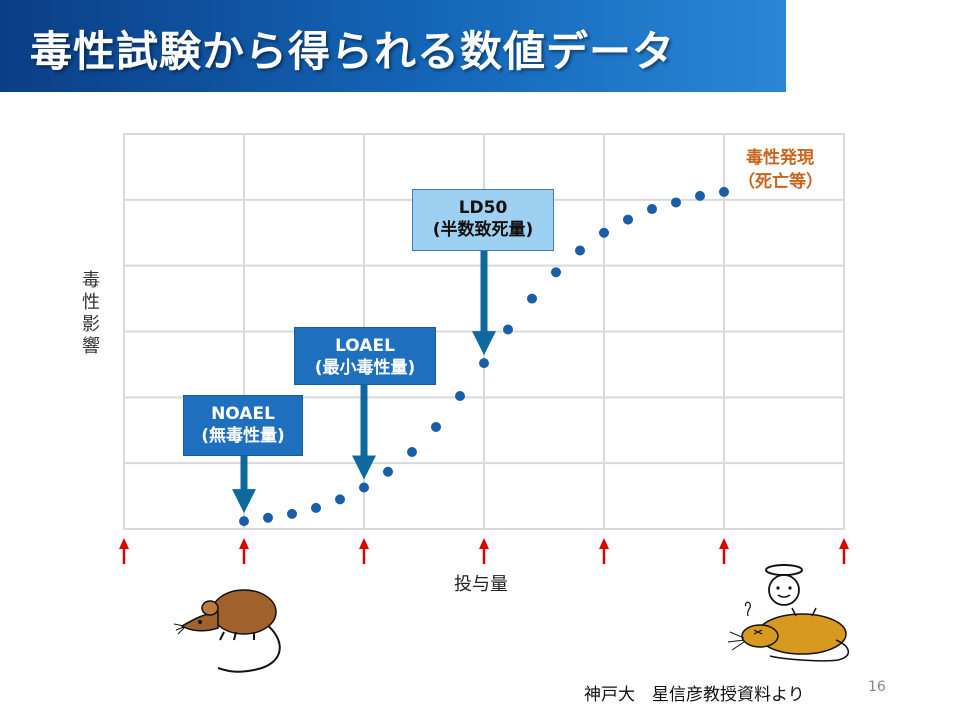 Image resolution: width=960 pixels, height=720 pixels. I want to click on slide-title: 毒性試験から得られる数値データ, so click(353, 51).